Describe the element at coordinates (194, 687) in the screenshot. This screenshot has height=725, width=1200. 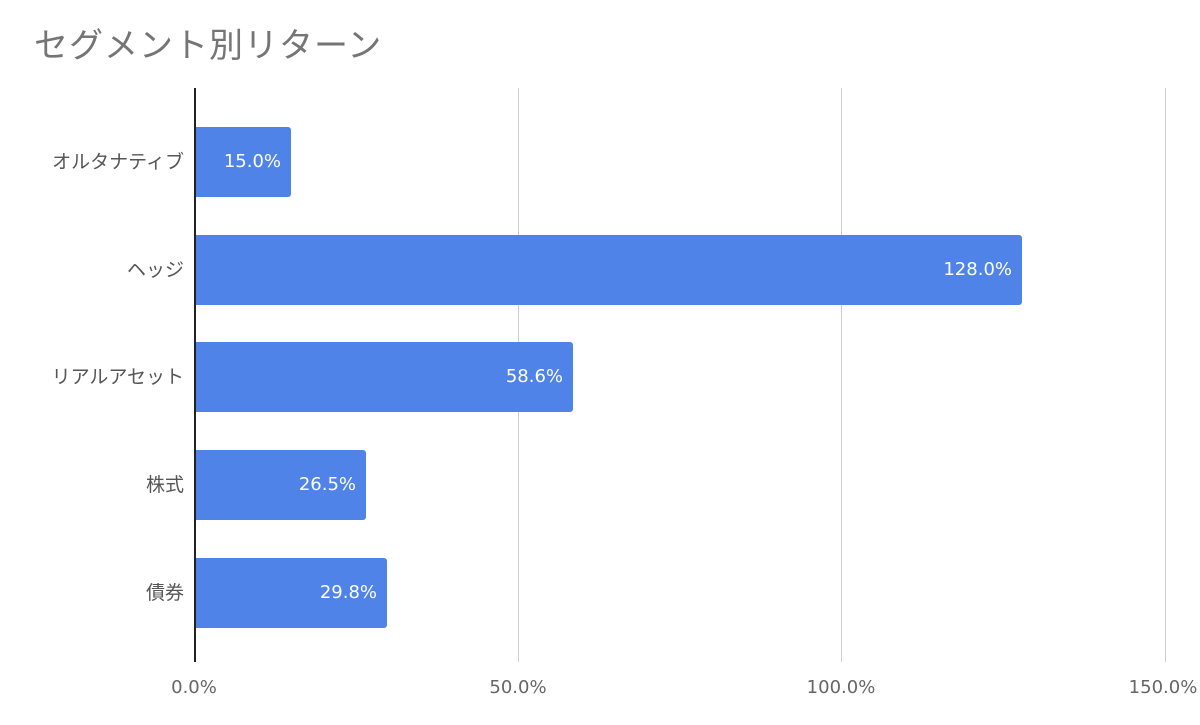
I see `x-tick-label: 0.0%` at that location.